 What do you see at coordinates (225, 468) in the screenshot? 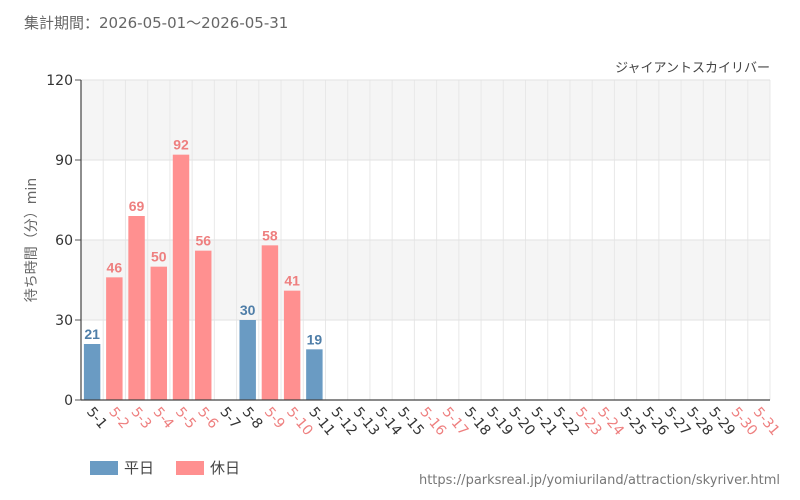
I see `legend-label-holiday: 休日` at bounding box center [225, 468].